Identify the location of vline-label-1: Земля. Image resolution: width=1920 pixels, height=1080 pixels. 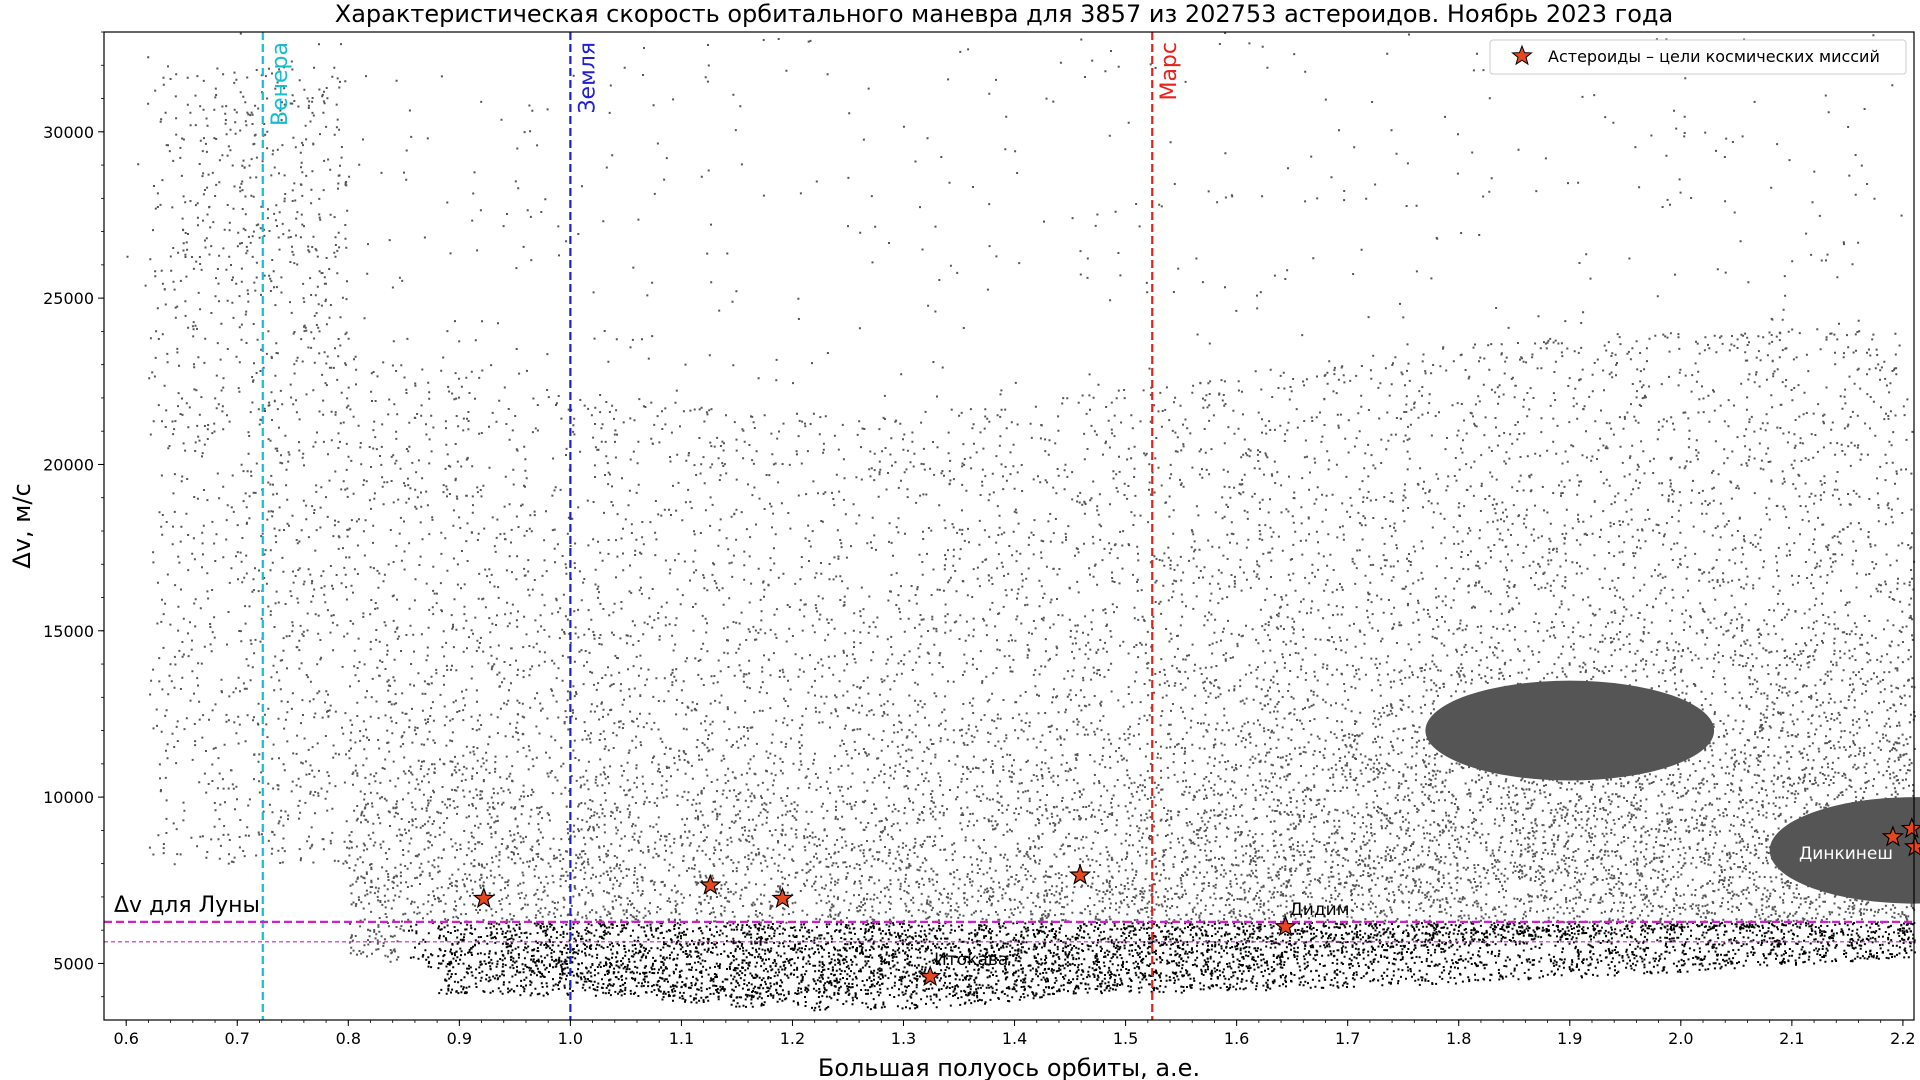
(587, 78).